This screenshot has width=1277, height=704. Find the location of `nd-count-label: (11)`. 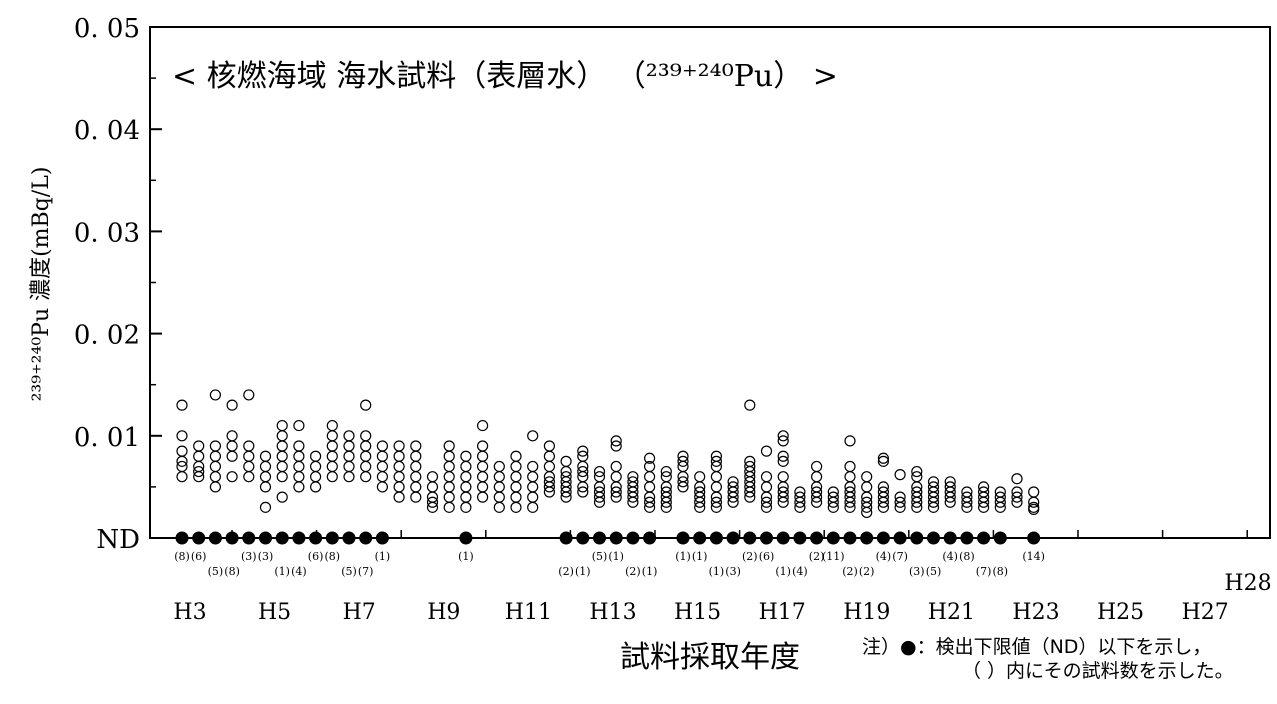

nd-count-label: (11) is located at coordinates (833, 556).